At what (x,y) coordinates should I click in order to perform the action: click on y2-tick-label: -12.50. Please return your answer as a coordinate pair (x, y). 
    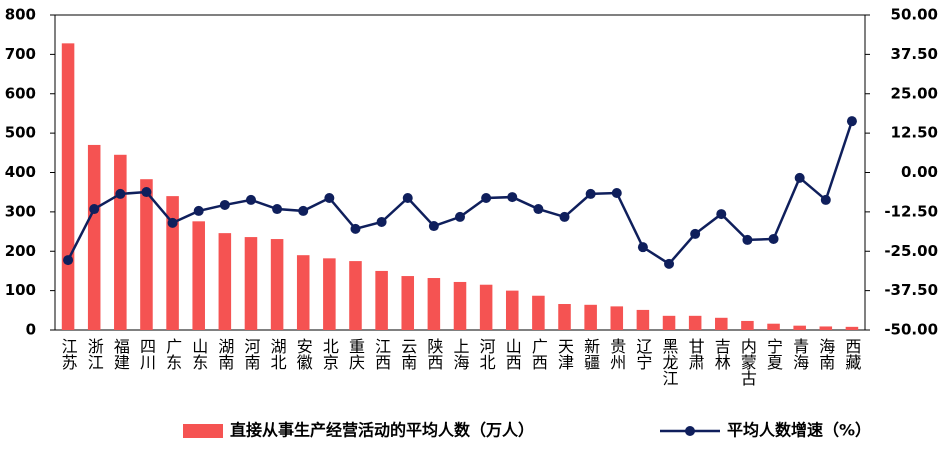
    Looking at the image, I should click on (911, 211).